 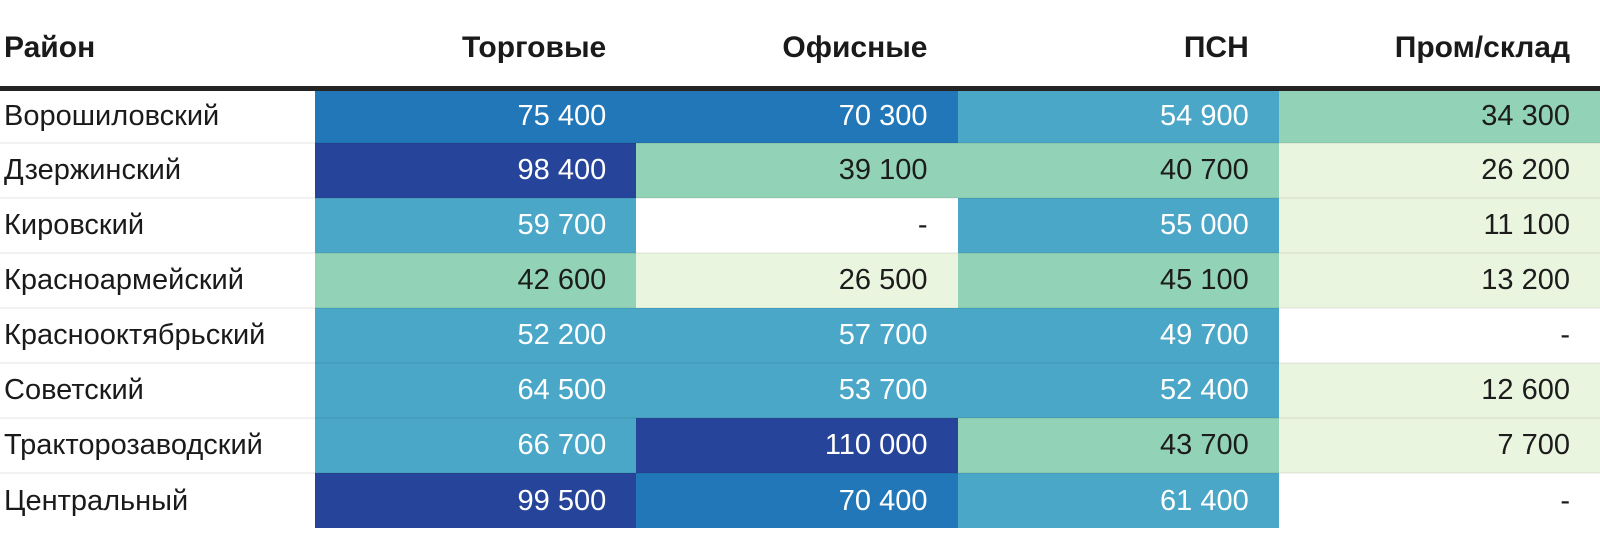 I want to click on table-row: Красноармейский 42 600 26 500 45 100 13 200, so click(x=800, y=280).